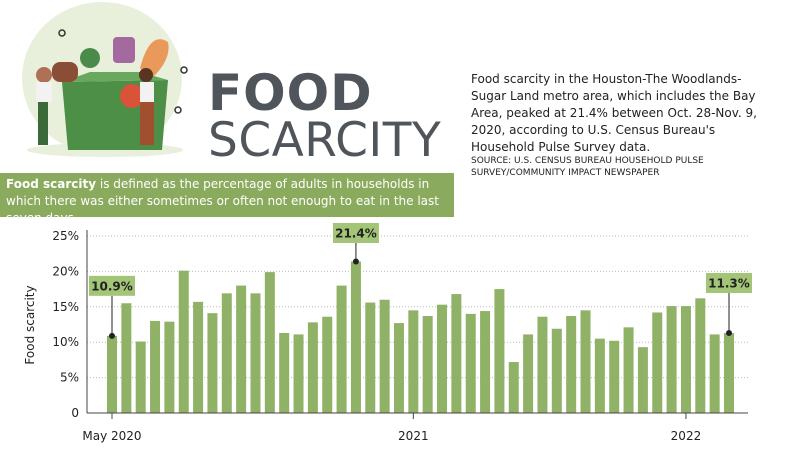  Describe the element at coordinates (51, 184) in the screenshot. I see `definition-term: Food scarcity` at that location.